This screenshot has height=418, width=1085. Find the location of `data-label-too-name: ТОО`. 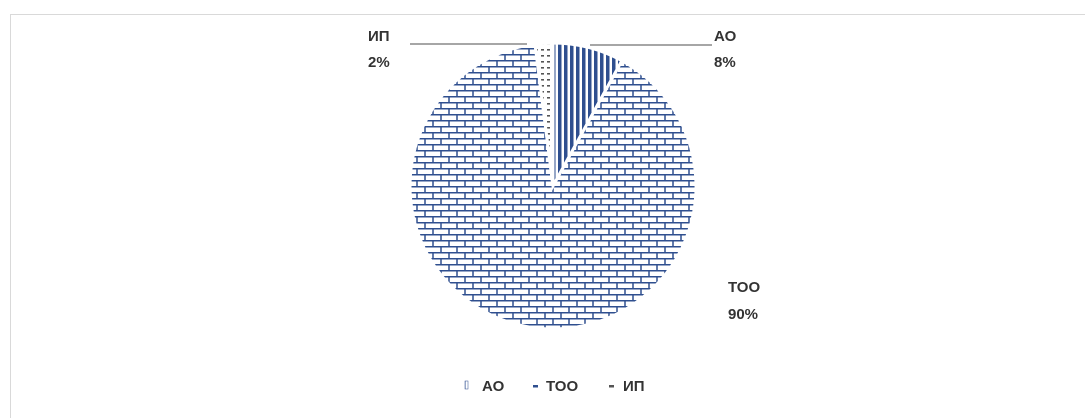

data-label-too-name: ТОО is located at coordinates (744, 287).